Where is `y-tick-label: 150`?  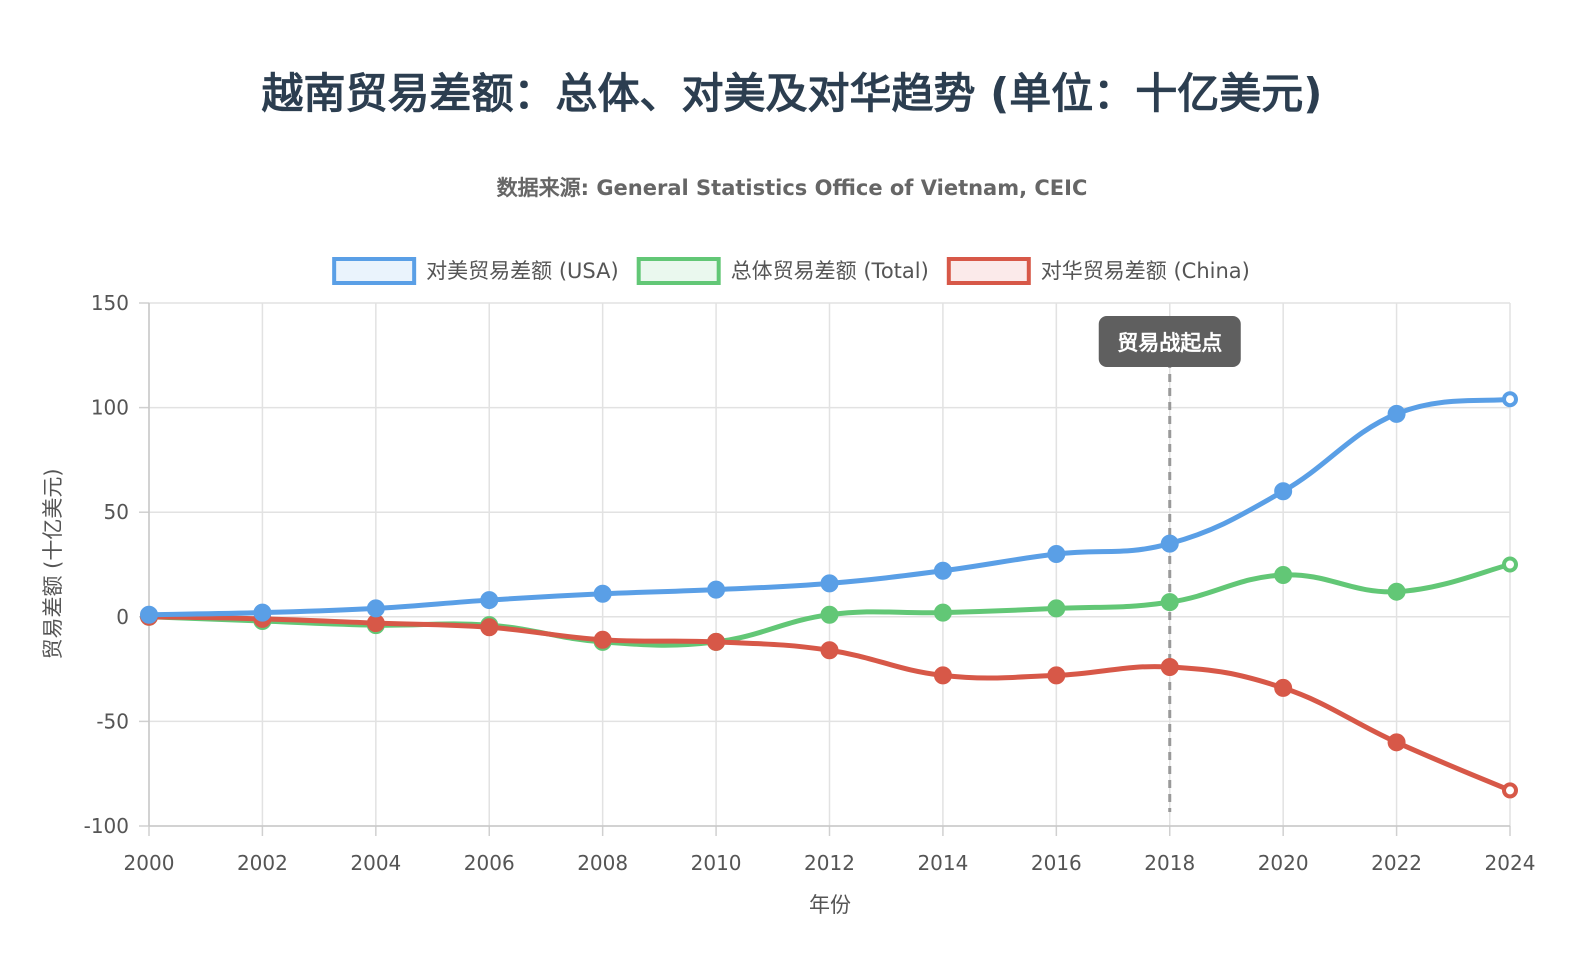 y-tick-label: 150 is located at coordinates (110, 303).